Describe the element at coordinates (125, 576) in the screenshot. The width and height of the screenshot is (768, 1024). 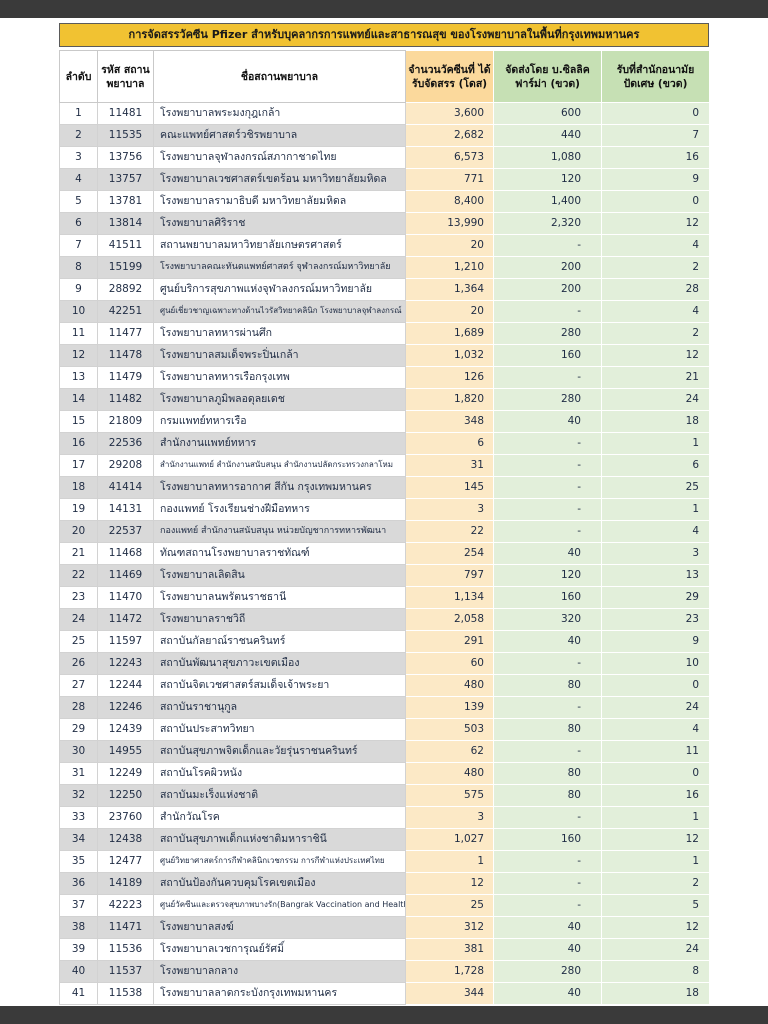
I see `hospital-code-cell: 11469` at that location.